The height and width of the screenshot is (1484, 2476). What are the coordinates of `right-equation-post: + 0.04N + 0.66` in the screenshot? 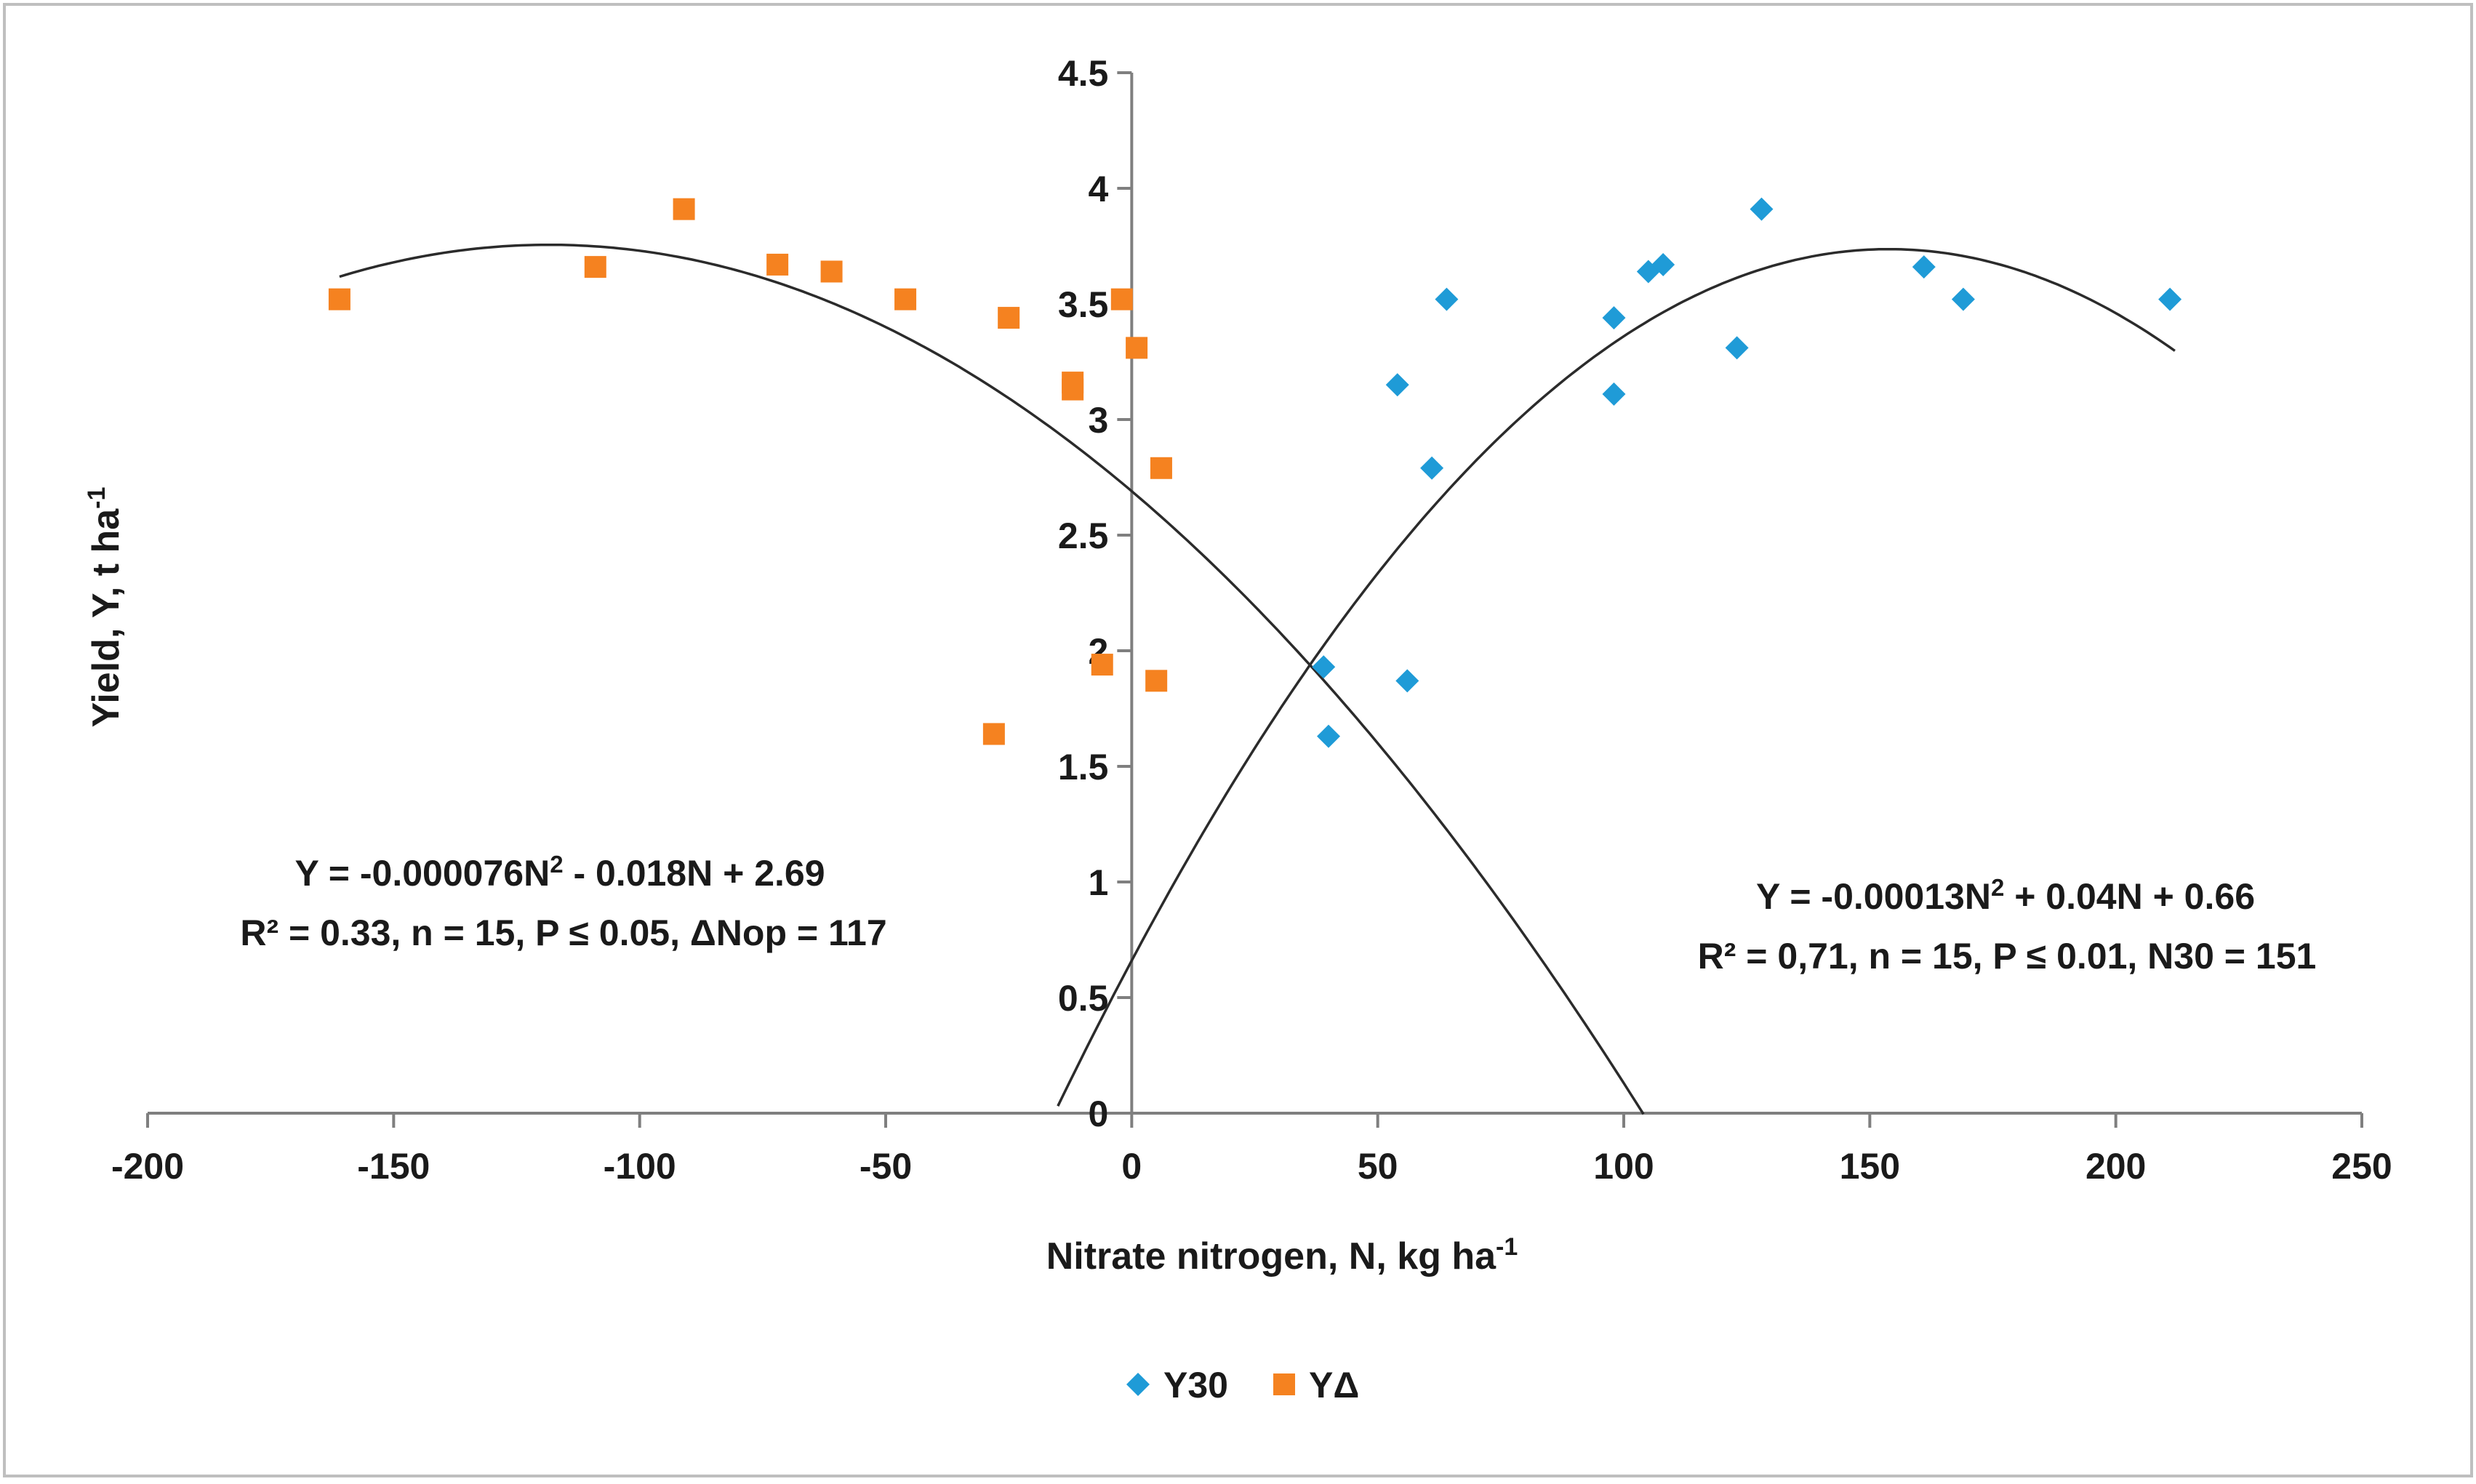 It's located at (2129, 896).